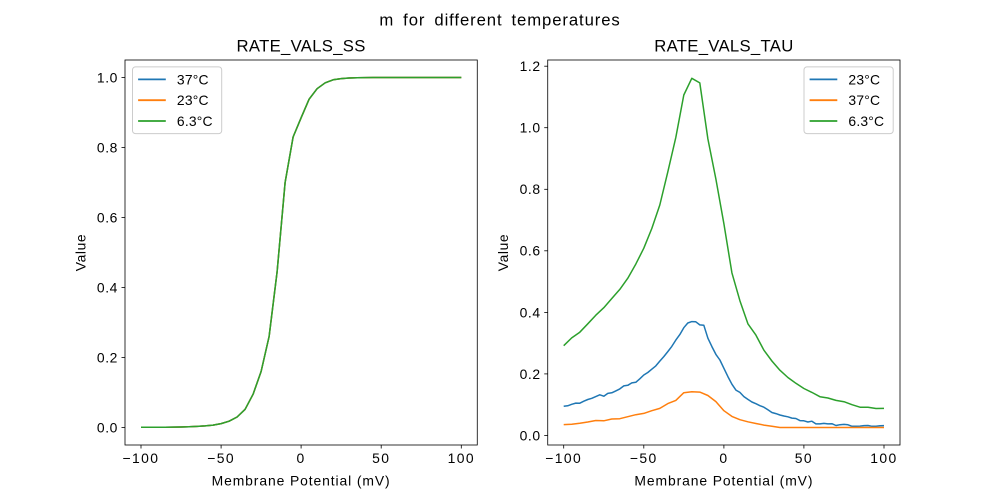  What do you see at coordinates (723, 45) in the screenshot?
I see `svg-text: RATE_VALS_TAU` at bounding box center [723, 45].